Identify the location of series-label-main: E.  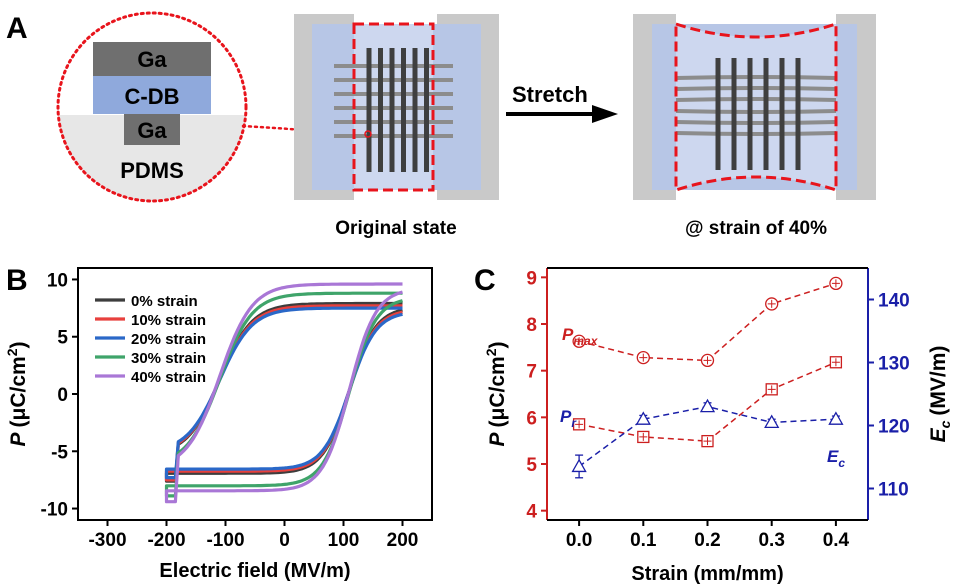
(833, 456).